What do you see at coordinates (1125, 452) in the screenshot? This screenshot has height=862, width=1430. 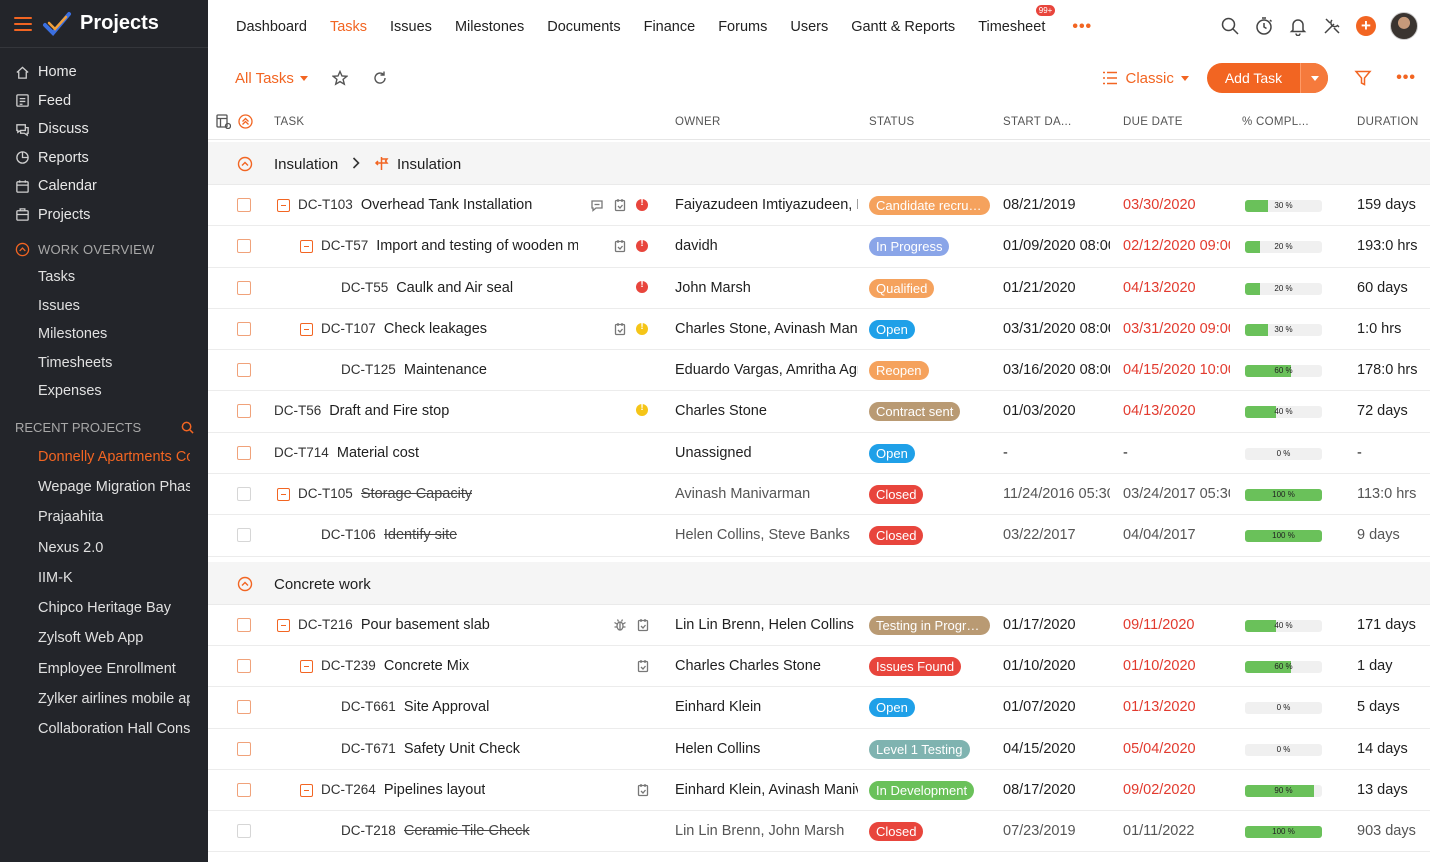 I see `due-date: -` at bounding box center [1125, 452].